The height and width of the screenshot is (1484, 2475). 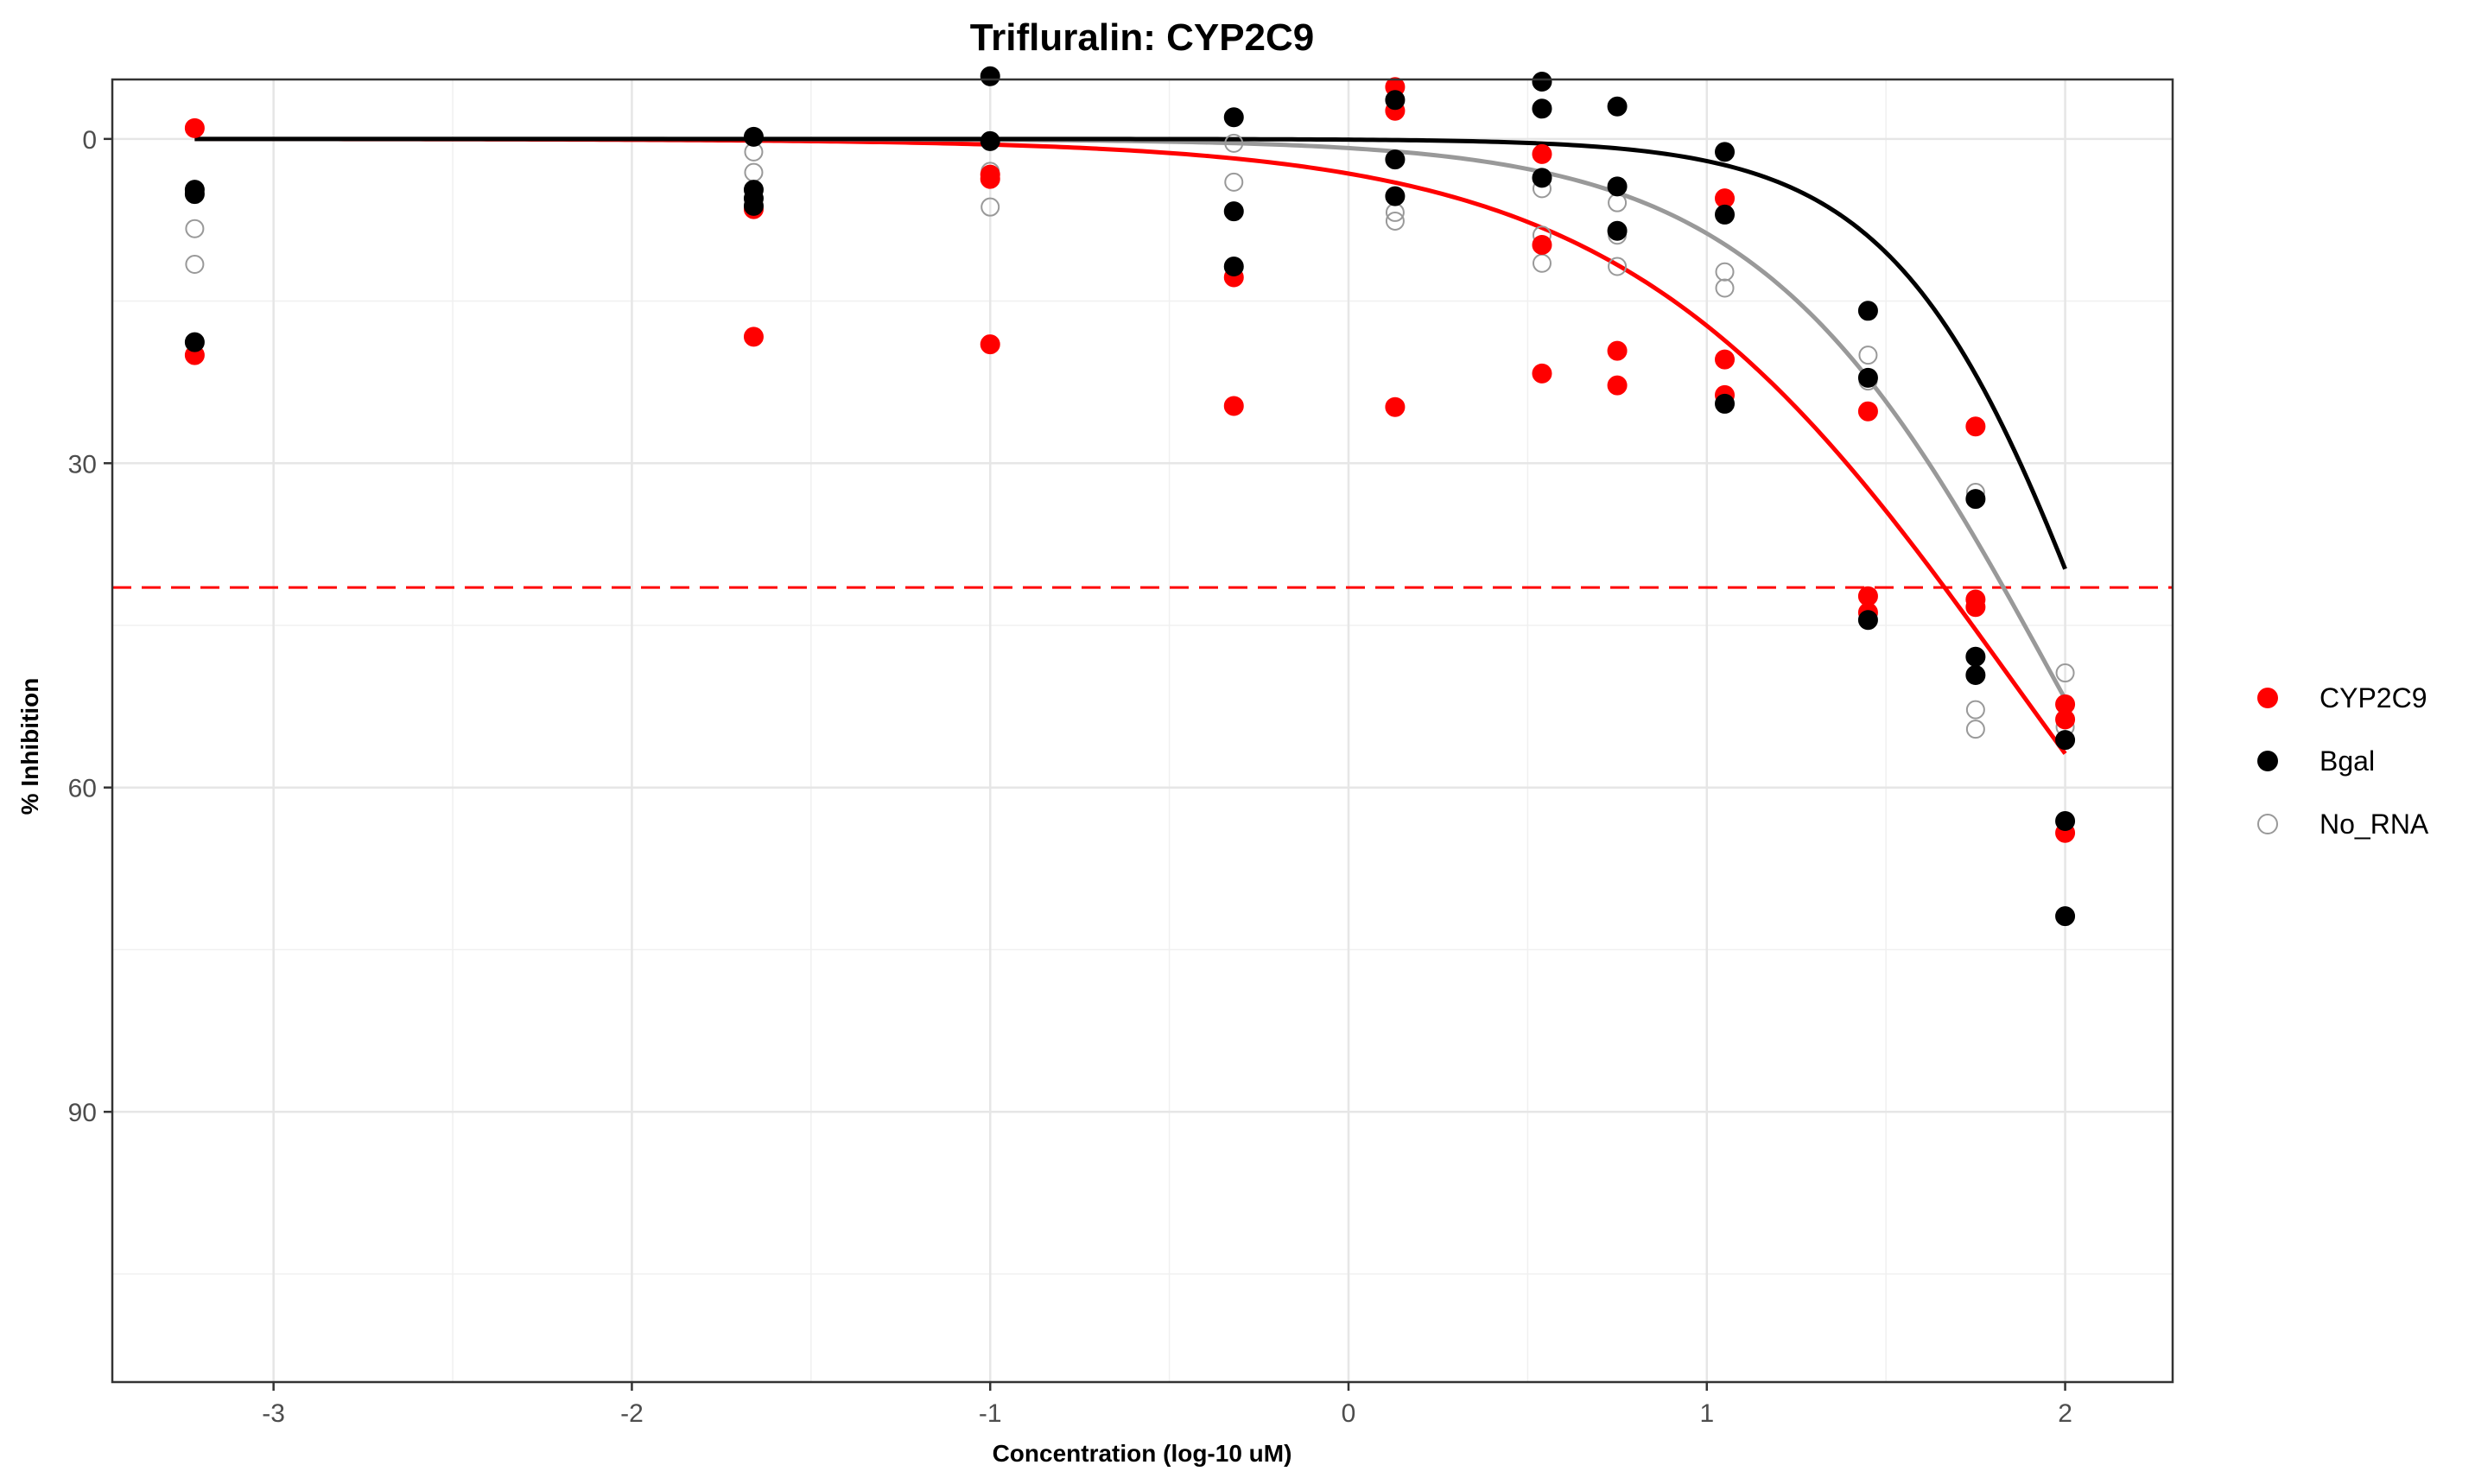 What do you see at coordinates (82, 464) in the screenshot?
I see `y-tick-label: 30` at bounding box center [82, 464].